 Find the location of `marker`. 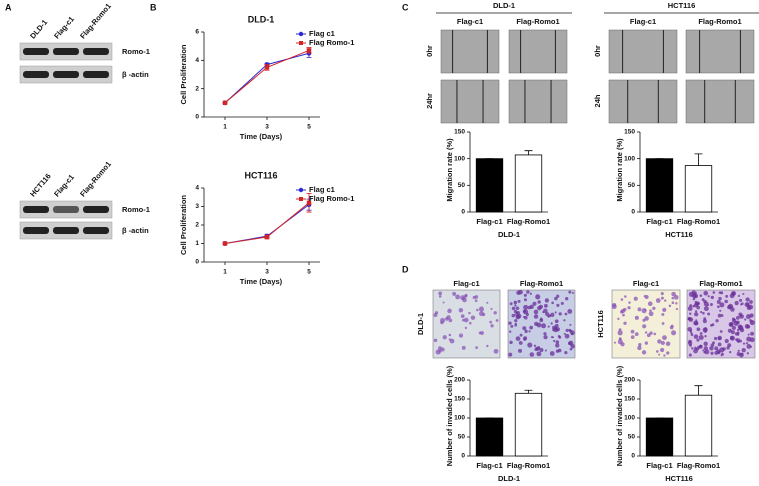

marker is located at coordinates (267, 237).